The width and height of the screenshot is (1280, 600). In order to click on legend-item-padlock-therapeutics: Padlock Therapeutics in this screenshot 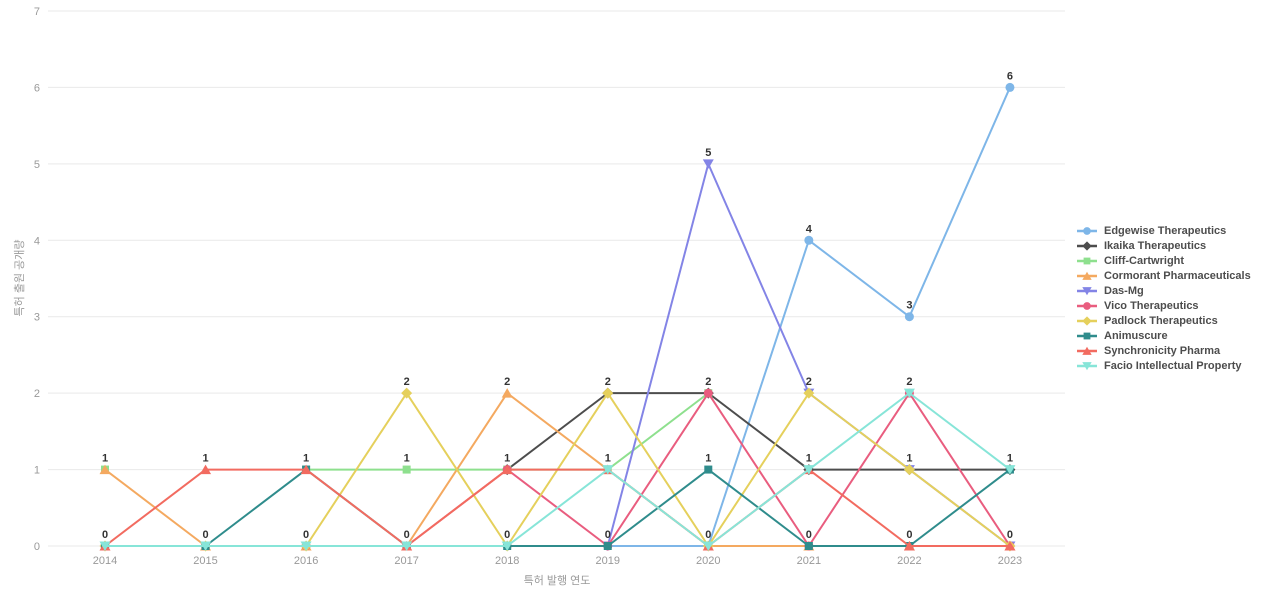, I will do `click(1163, 320)`.